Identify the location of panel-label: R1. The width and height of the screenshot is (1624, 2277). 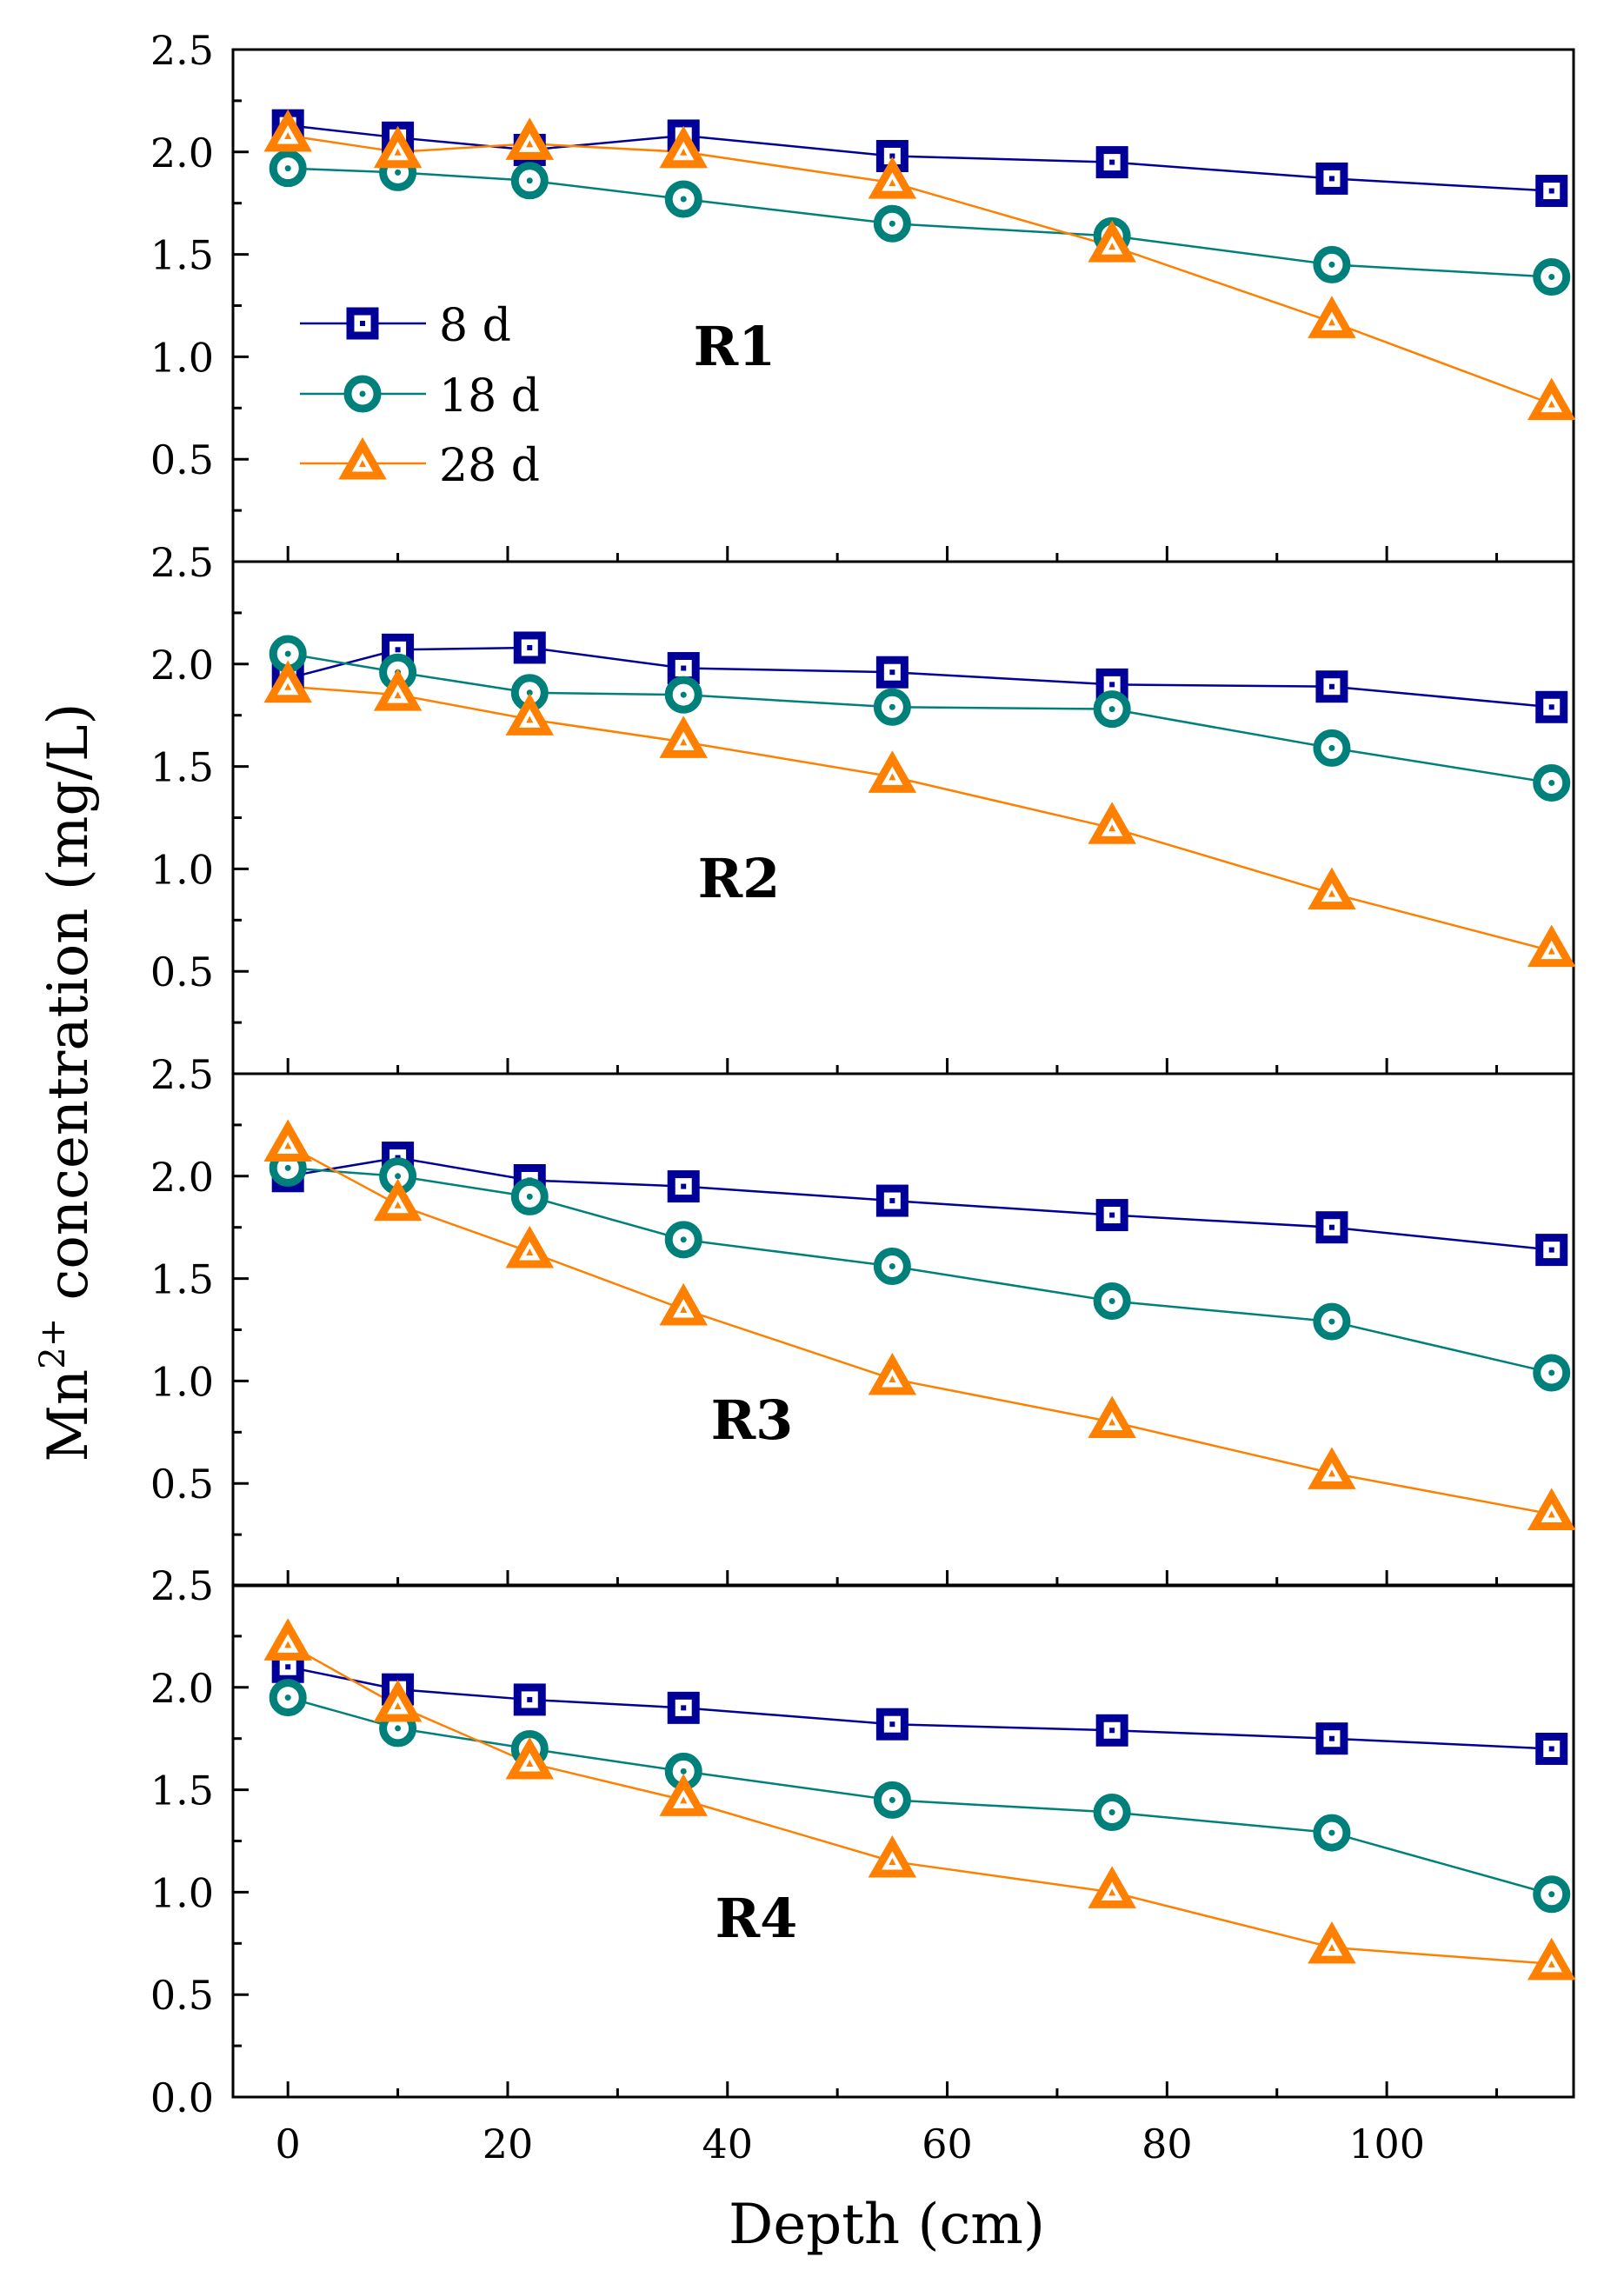
(735, 346).